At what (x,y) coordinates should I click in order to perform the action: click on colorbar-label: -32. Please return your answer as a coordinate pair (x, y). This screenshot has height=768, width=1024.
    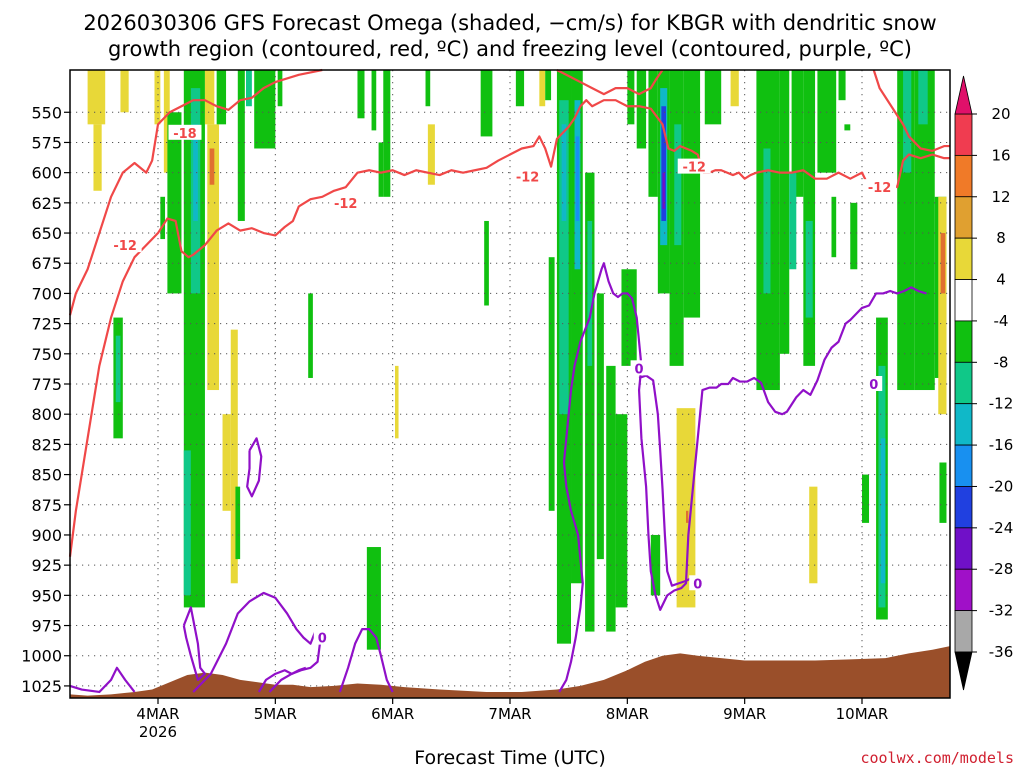
    Looking at the image, I should click on (1001, 611).